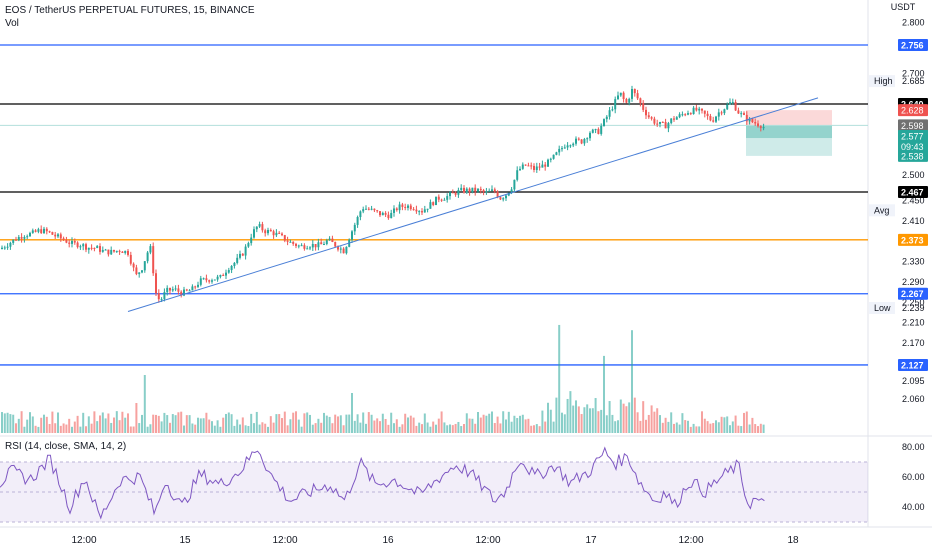 The height and width of the screenshot is (550, 932). What do you see at coordinates (913, 381) in the screenshot?
I see `price-tick-label: 2.095` at bounding box center [913, 381].